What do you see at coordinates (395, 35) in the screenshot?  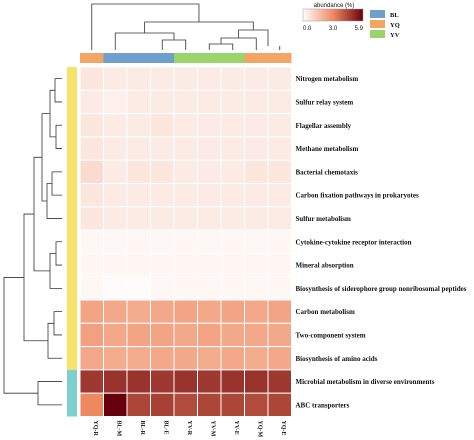 I see `legend-label-yv: YV` at bounding box center [395, 35].